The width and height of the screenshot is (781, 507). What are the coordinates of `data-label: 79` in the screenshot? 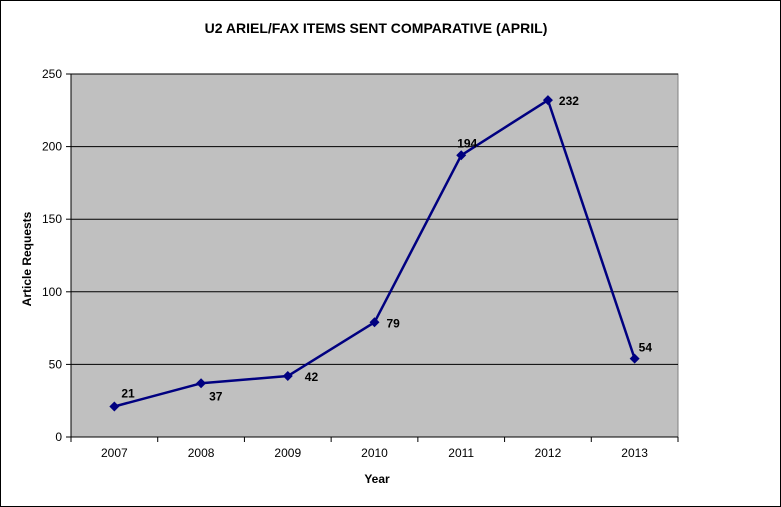 It's located at (394, 323).